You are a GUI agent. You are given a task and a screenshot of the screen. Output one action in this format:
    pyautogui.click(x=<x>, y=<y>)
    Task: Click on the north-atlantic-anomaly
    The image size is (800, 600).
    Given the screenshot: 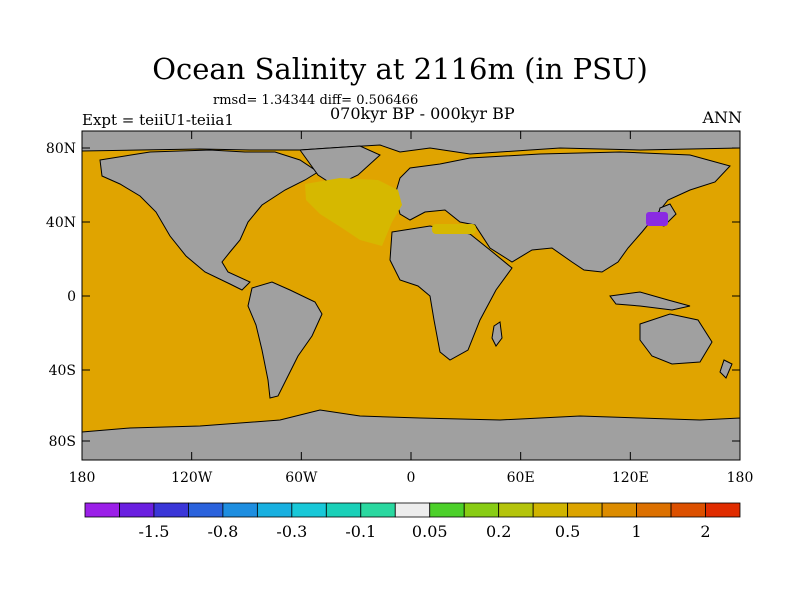 What is the action you would take?
    pyautogui.click(x=353, y=212)
    